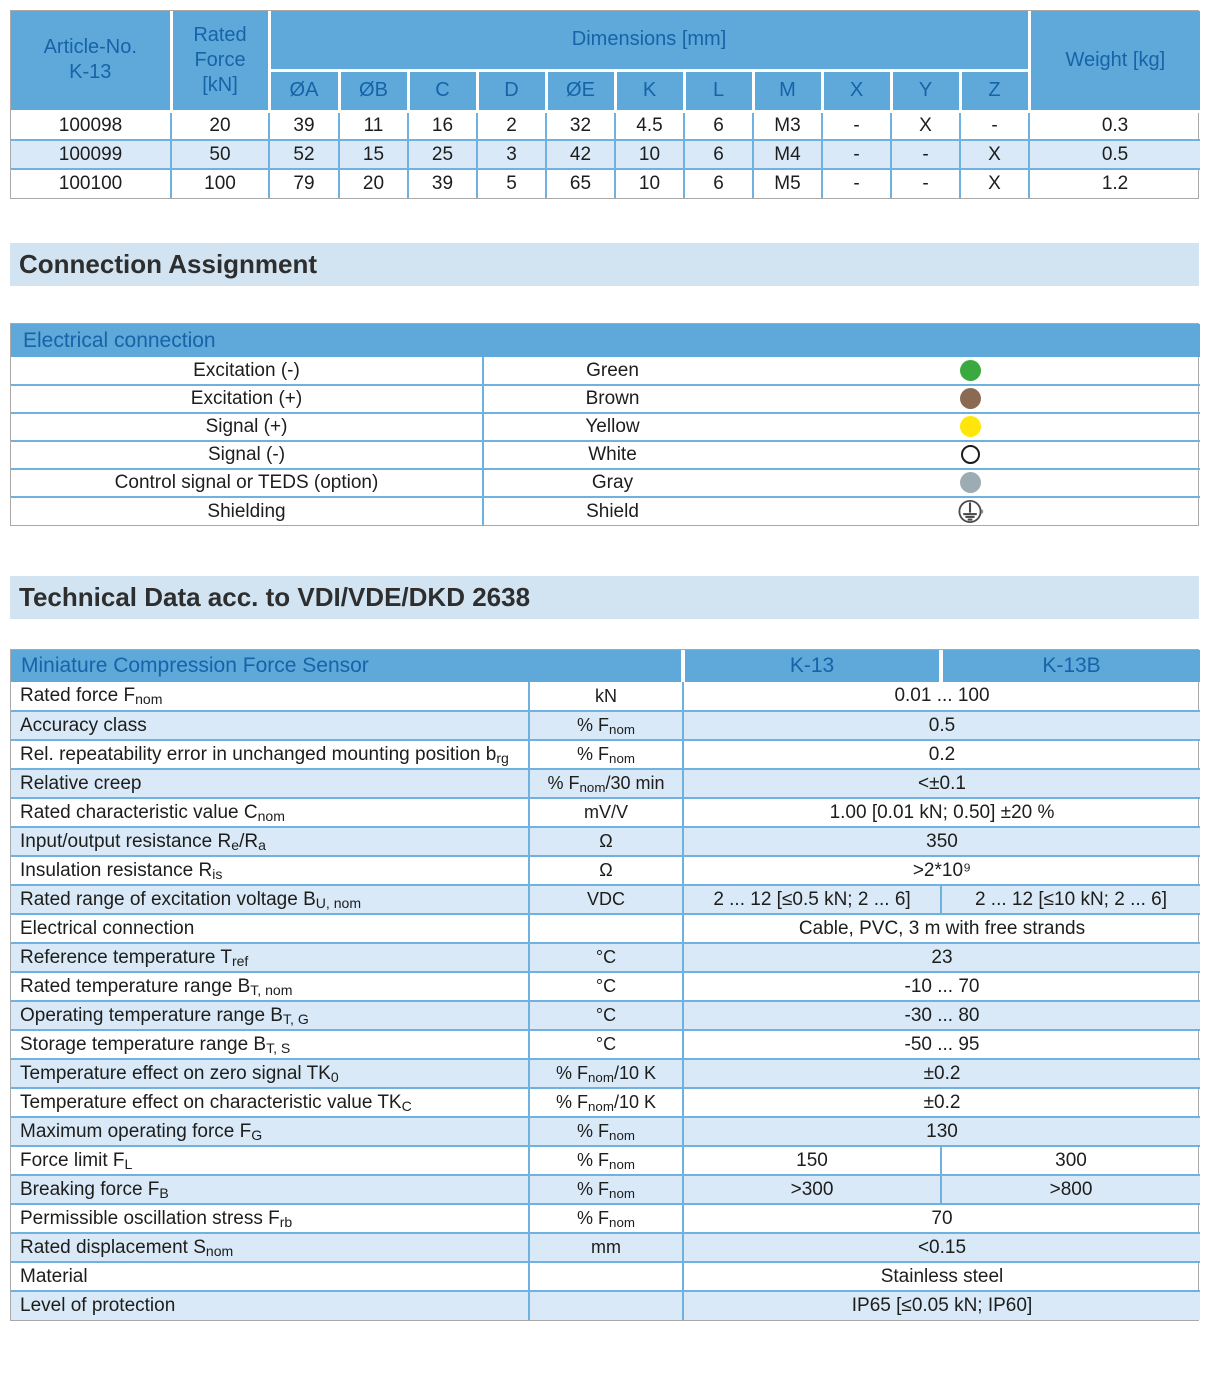 The height and width of the screenshot is (1390, 1209). Describe the element at coordinates (788, 154) in the screenshot. I see `dim-value-cell: M4` at that location.